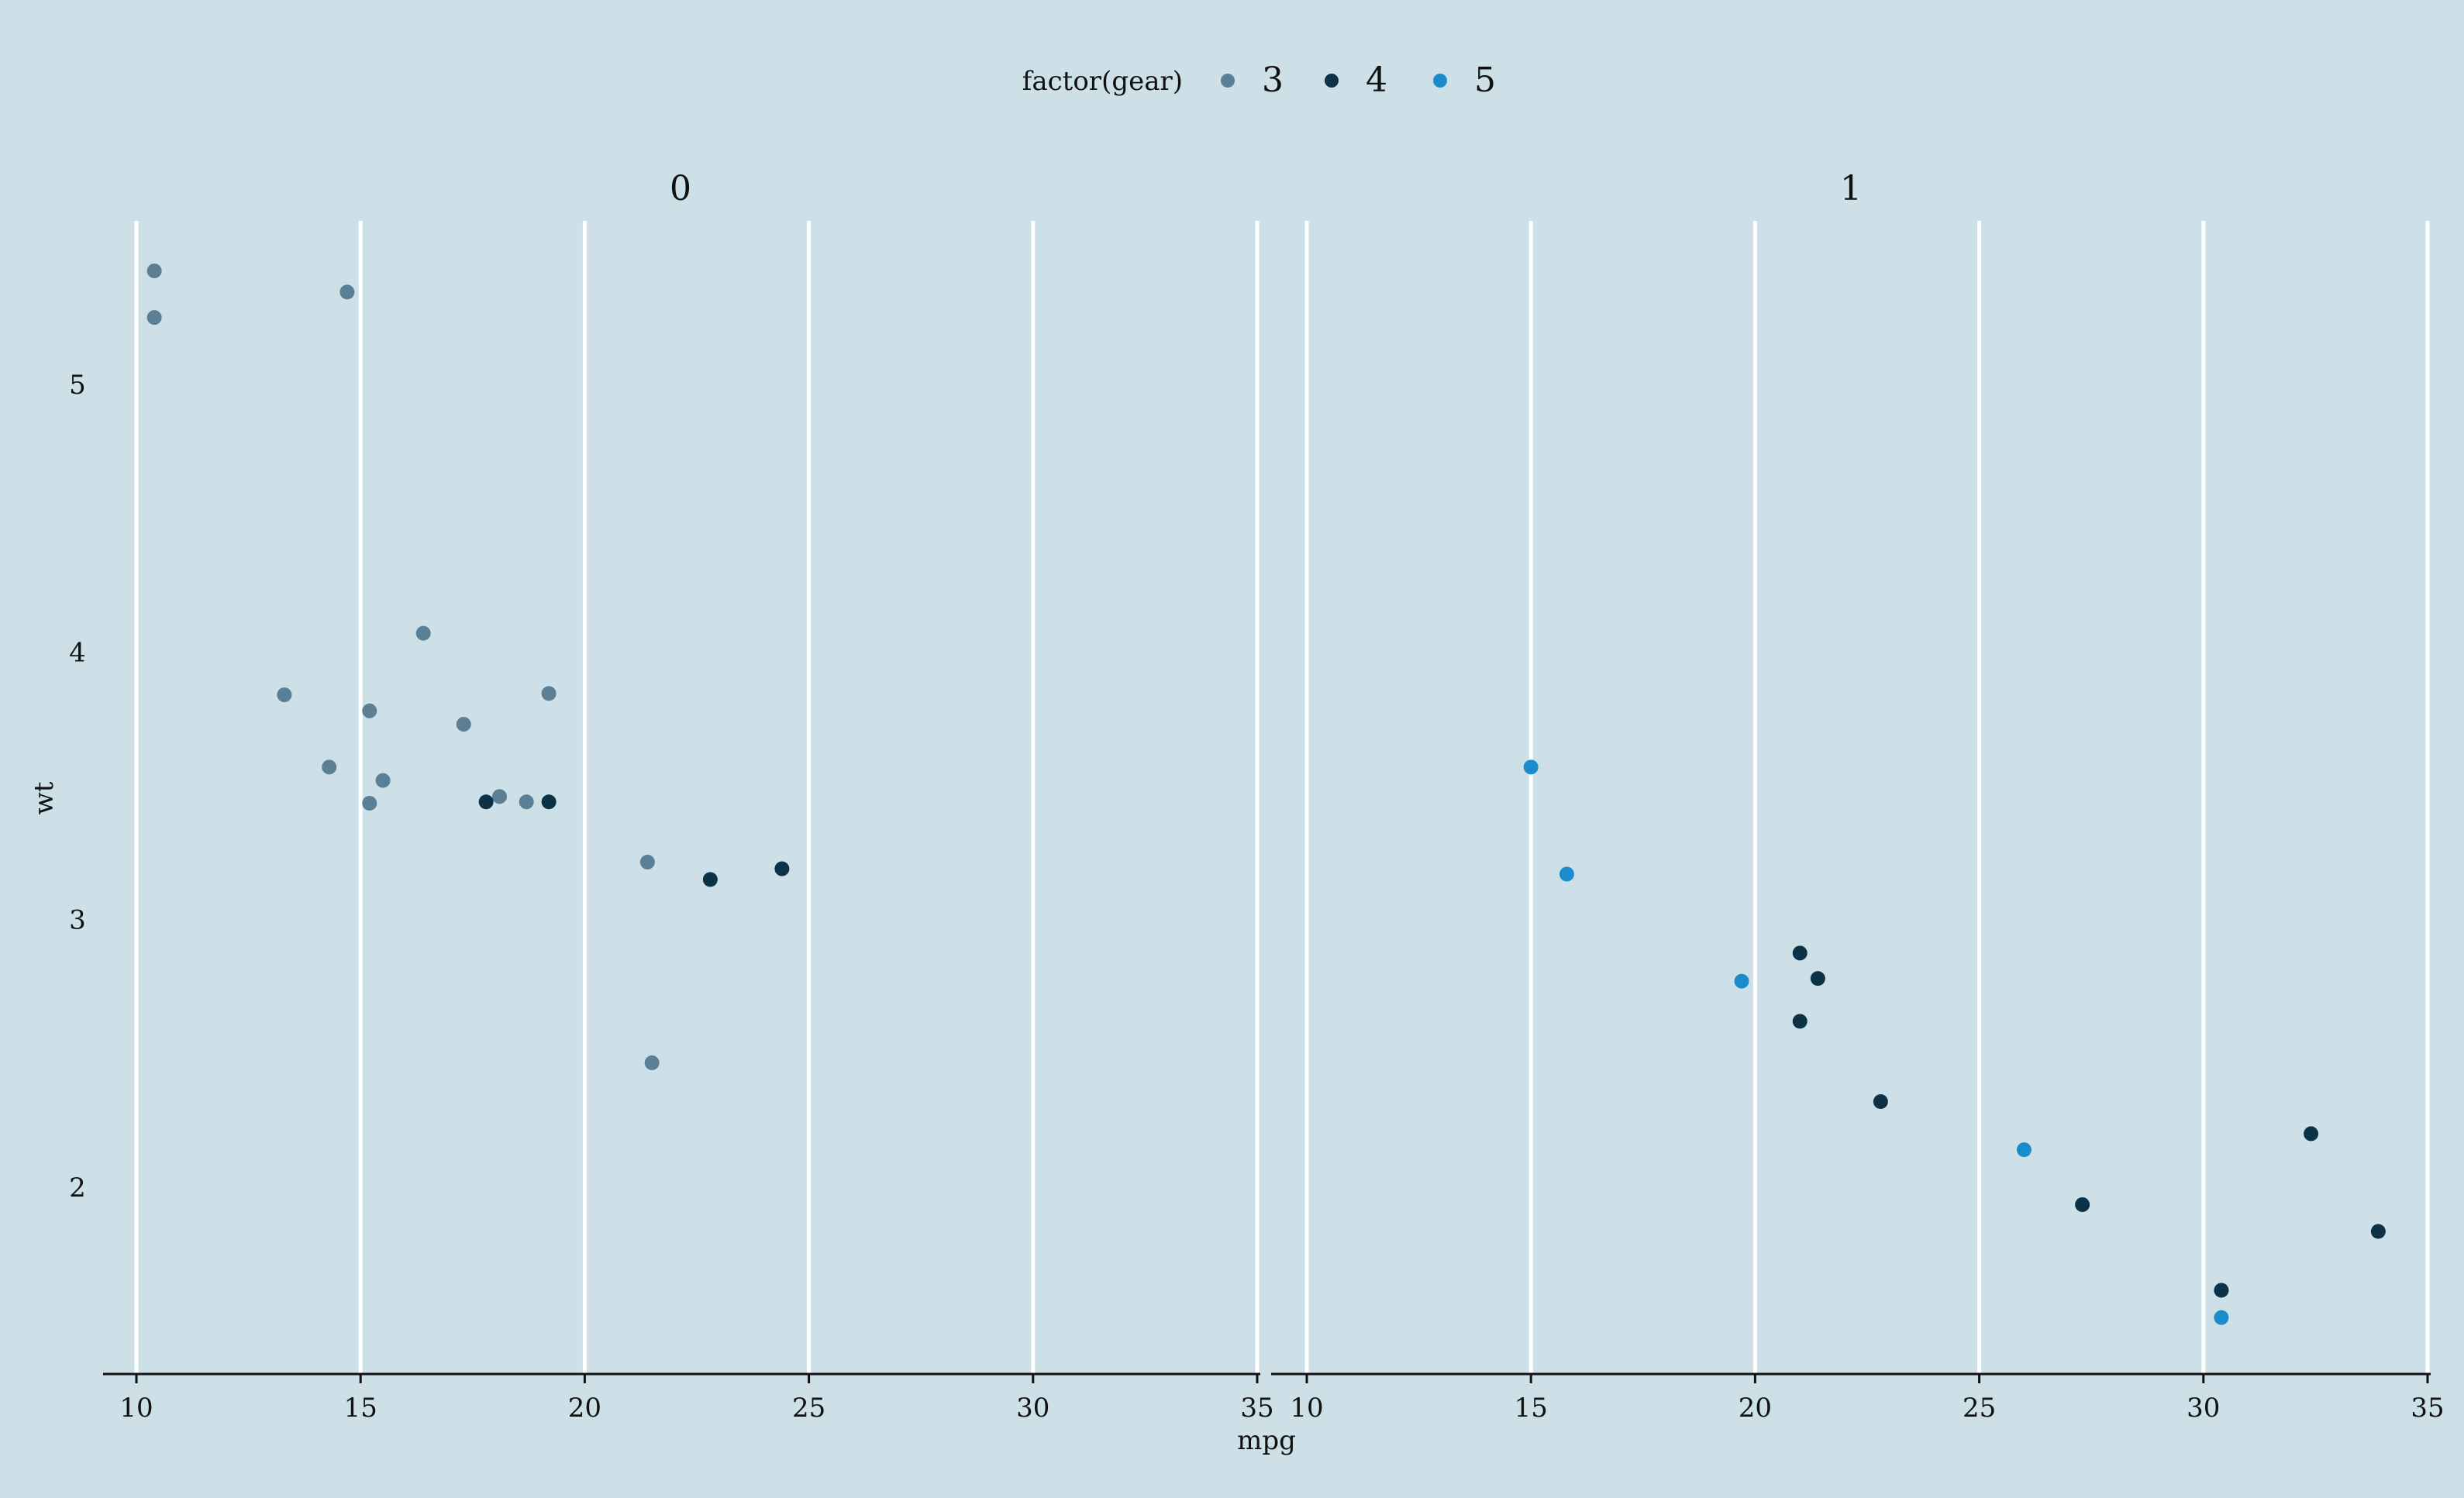 Image resolution: width=2464 pixels, height=1498 pixels. What do you see at coordinates (1273, 80) in the screenshot?
I see `legend-label-3: 3` at bounding box center [1273, 80].